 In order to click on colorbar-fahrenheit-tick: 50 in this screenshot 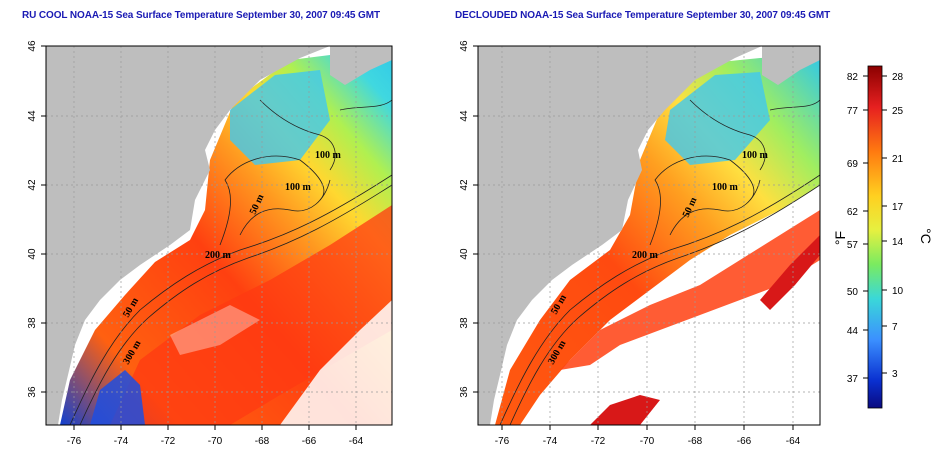, I will do `click(853, 292)`.